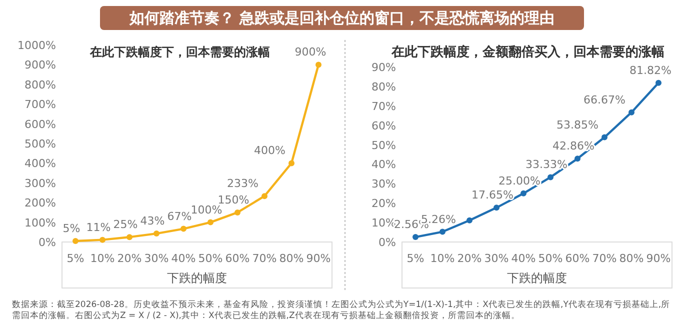  What do you see at coordinates (310, 52) in the screenshot?
I see `data-label: 900%` at bounding box center [310, 52].